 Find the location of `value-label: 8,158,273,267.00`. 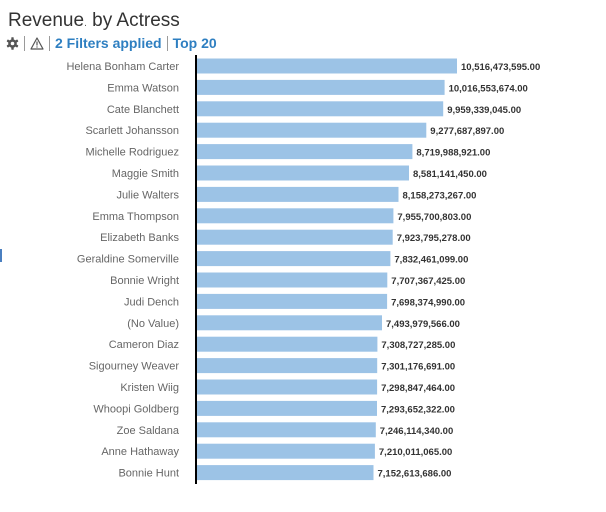

value-label: 8,158,273,267.00 is located at coordinates (440, 195).